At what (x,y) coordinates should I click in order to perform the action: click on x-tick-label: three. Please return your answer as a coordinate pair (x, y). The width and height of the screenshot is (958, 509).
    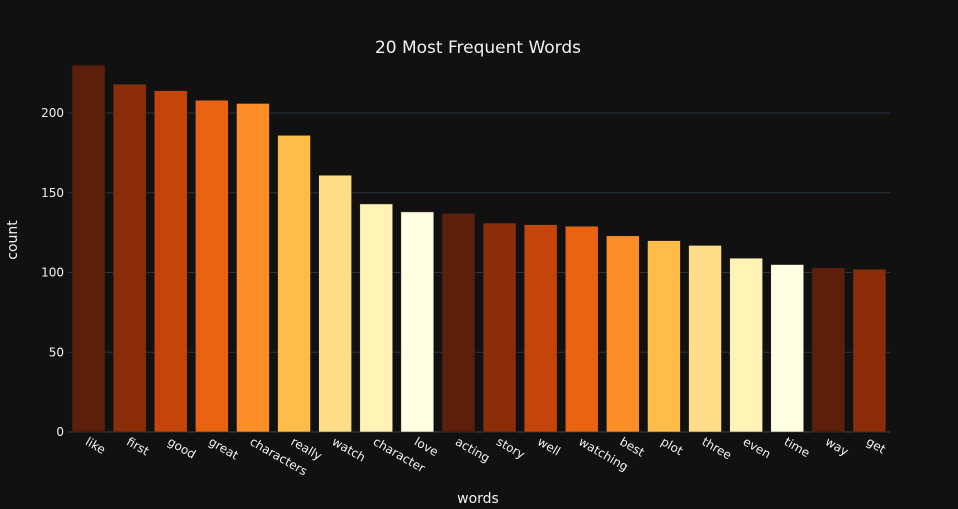
    Looking at the image, I should click on (717, 448).